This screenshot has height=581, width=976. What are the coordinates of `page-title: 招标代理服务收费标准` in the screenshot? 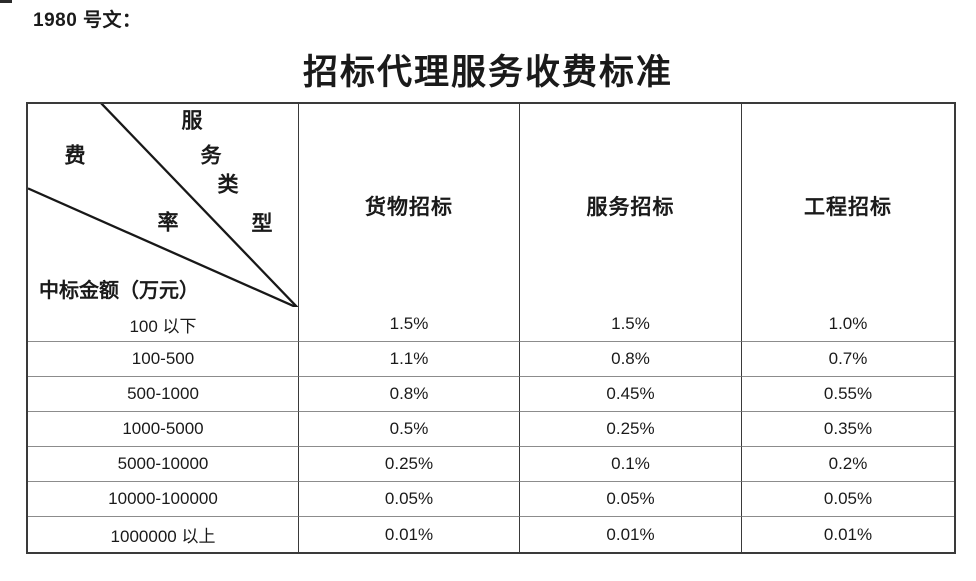 It's located at (487, 72).